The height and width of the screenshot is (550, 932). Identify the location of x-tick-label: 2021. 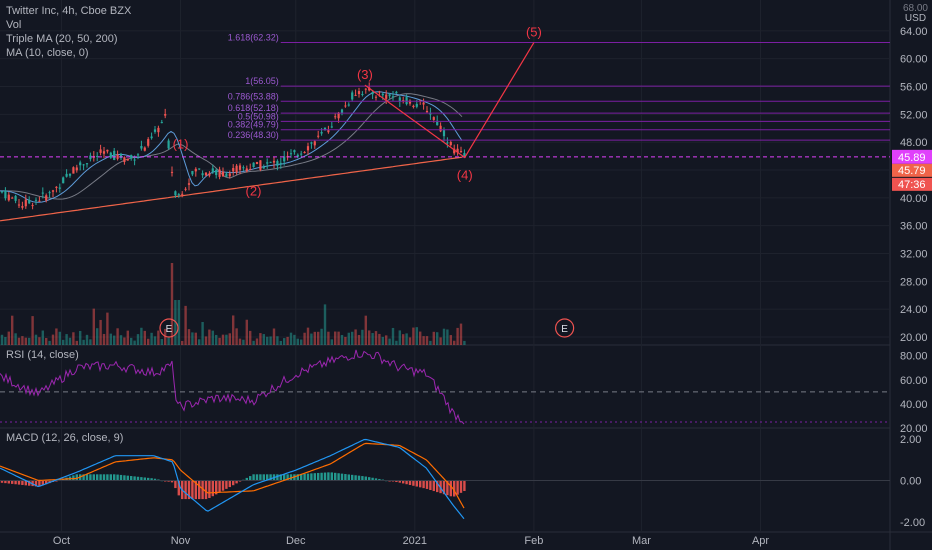
(415, 541).